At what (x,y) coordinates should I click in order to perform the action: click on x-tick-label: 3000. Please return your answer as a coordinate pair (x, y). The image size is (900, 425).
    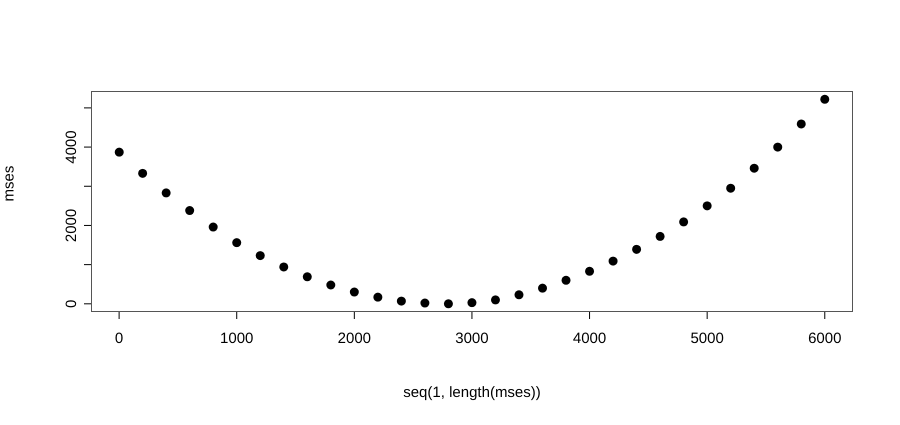
    Looking at the image, I should click on (472, 338).